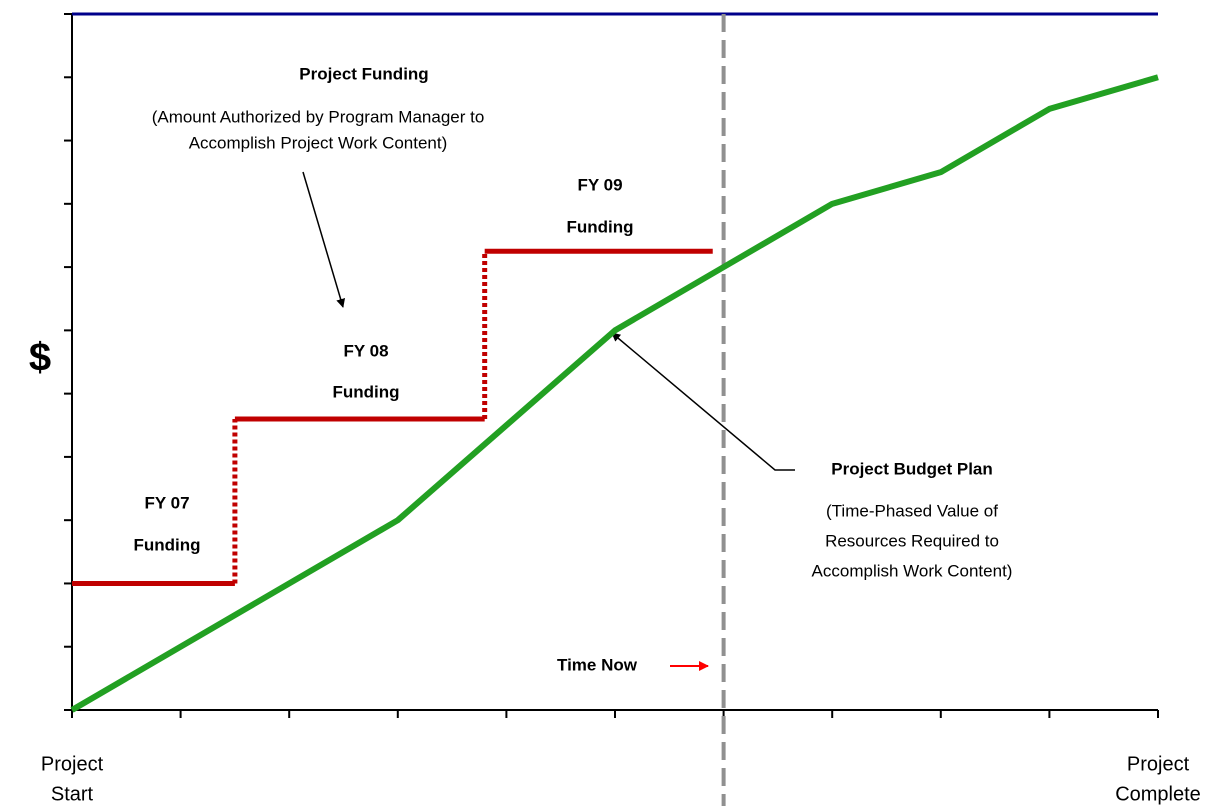 The width and height of the screenshot is (1225, 806). I want to click on annotation: Resources Required to, so click(912, 540).